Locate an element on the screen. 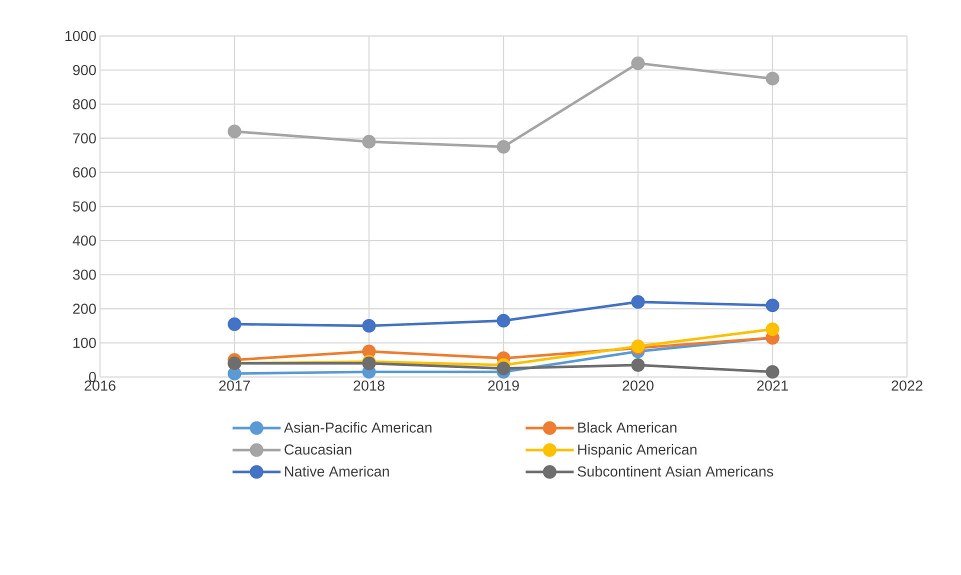  y-tick-label: 900 is located at coordinates (84, 70).